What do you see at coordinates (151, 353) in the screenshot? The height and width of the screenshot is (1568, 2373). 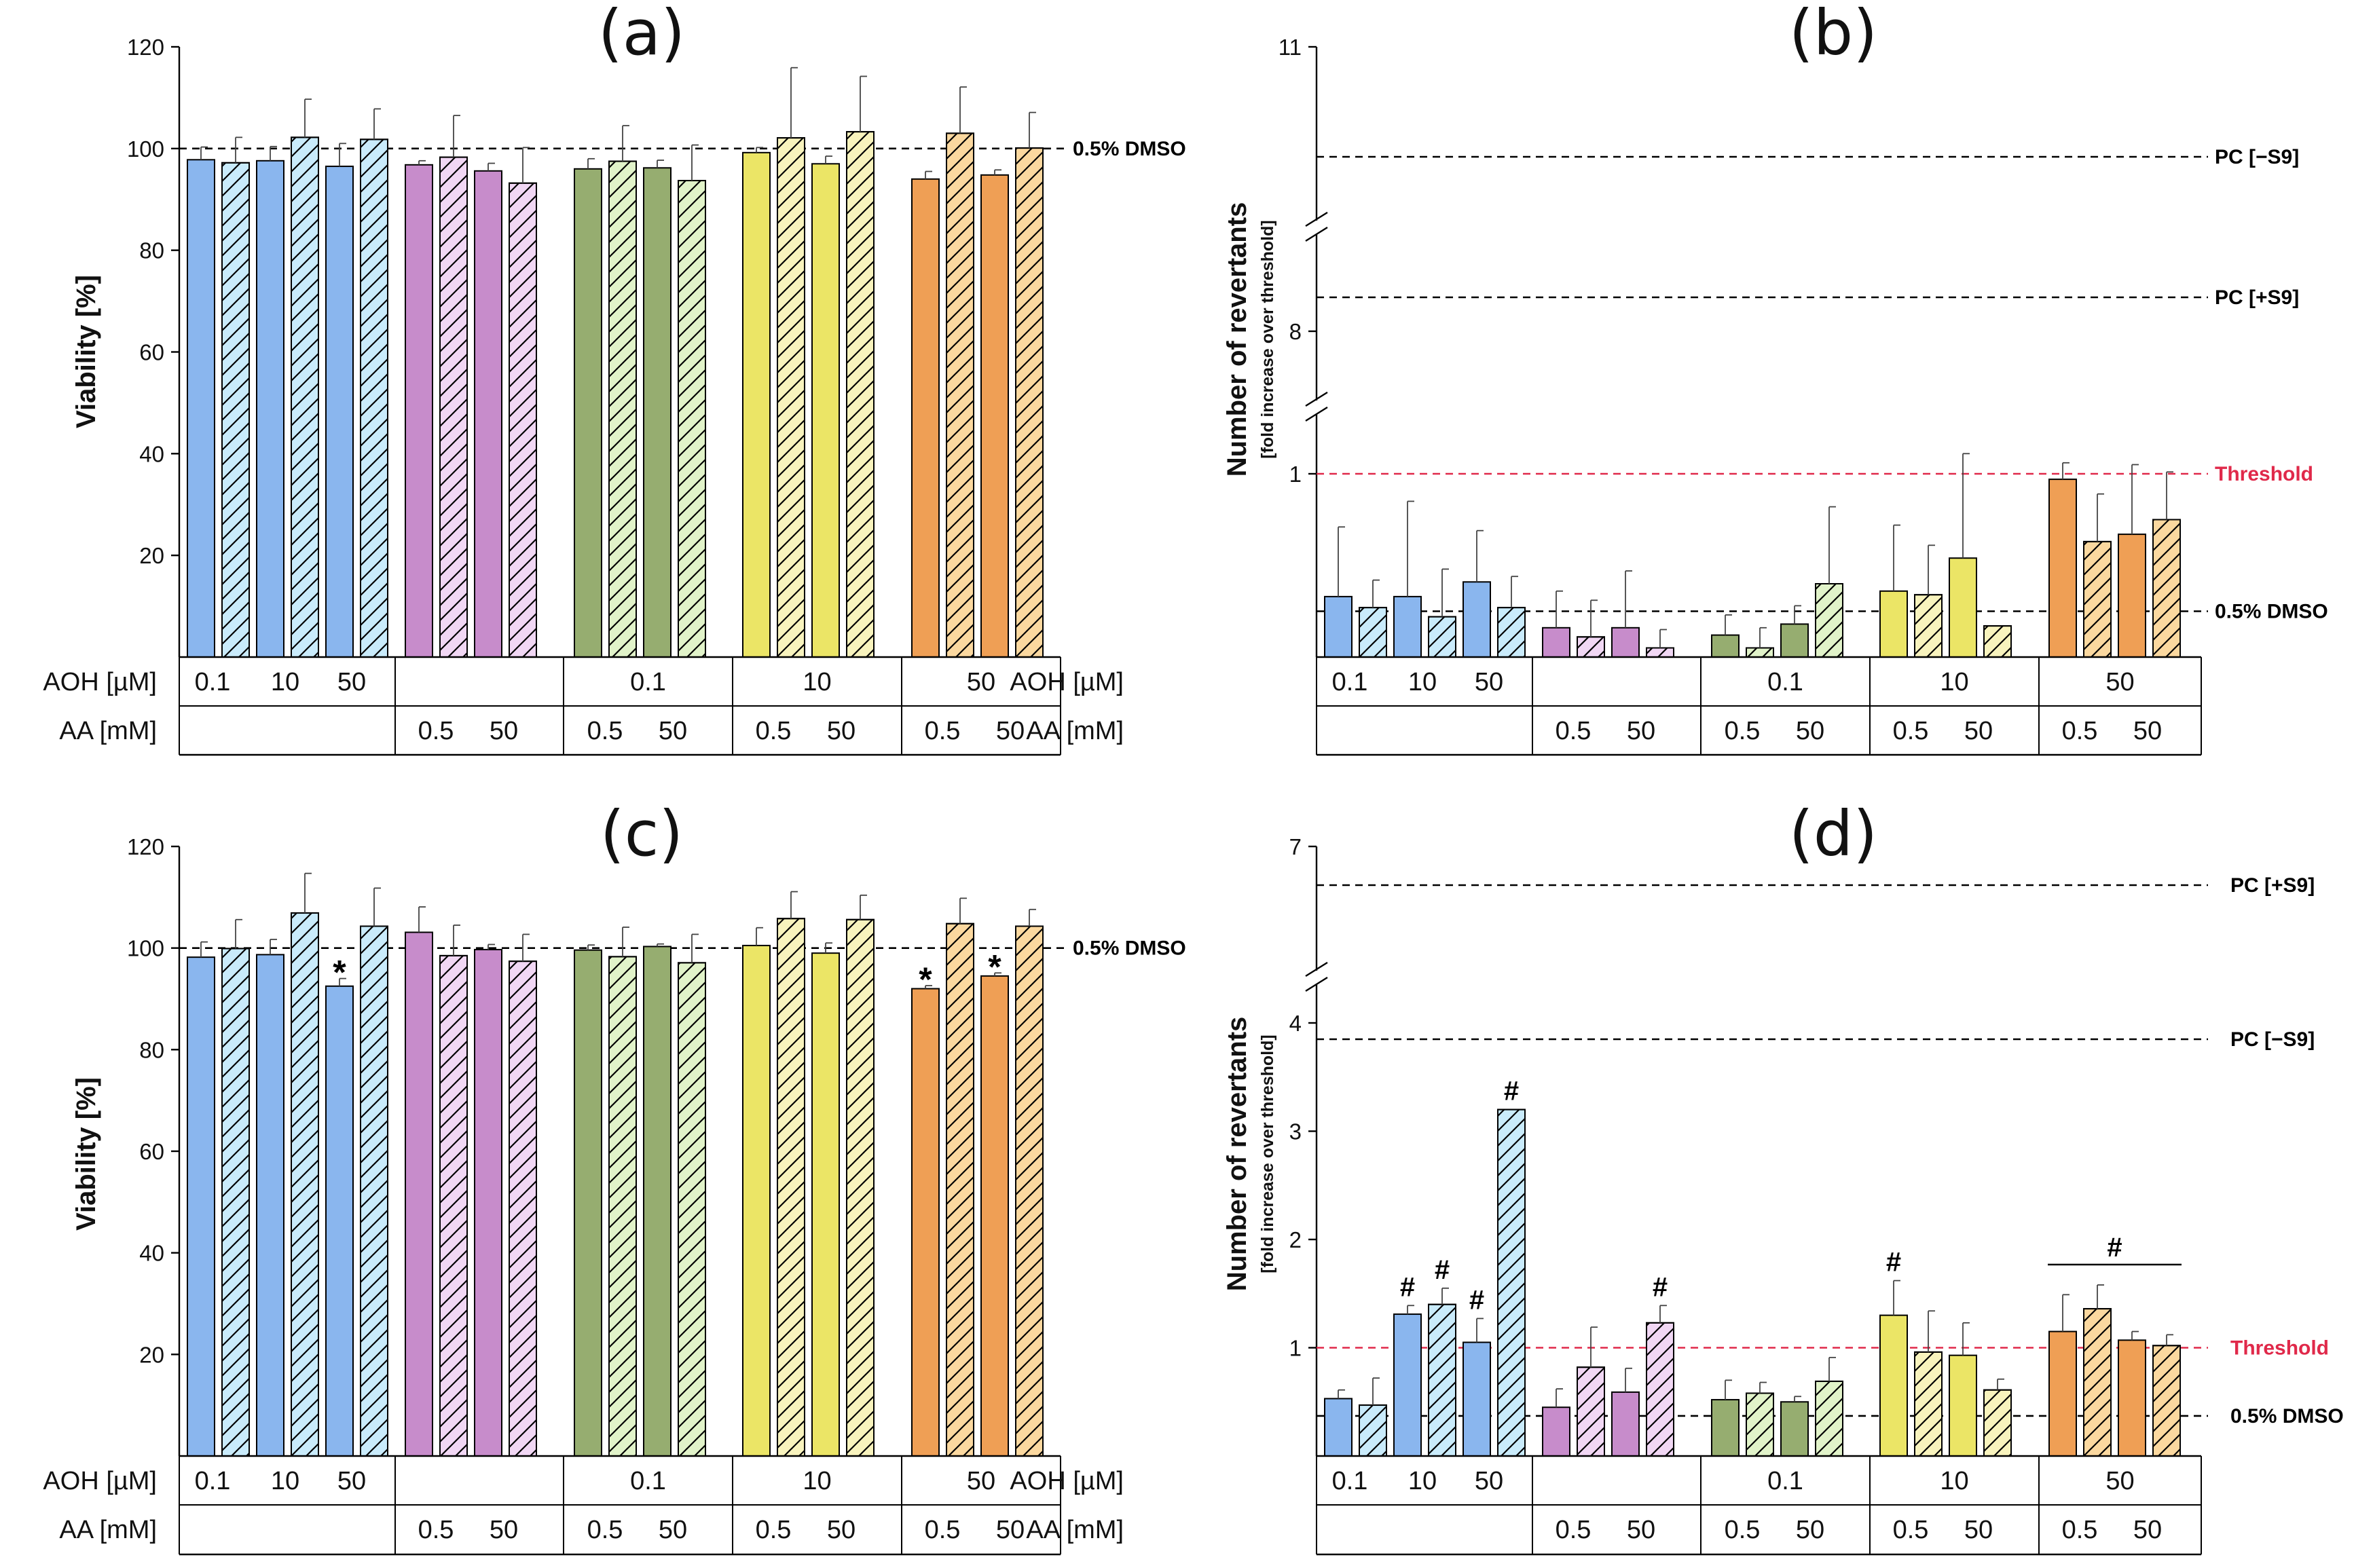 I see `y-tick-label: 60` at bounding box center [151, 353].